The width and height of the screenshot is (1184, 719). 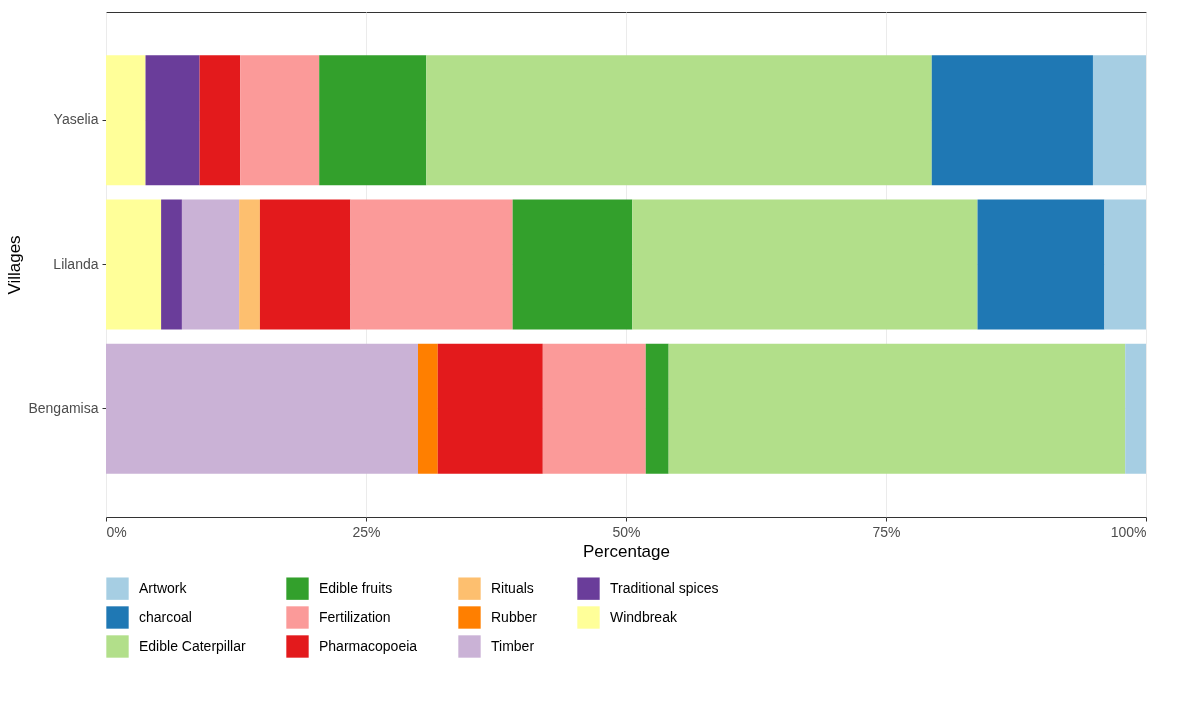 I want to click on legend-label: Timber, so click(x=513, y=645).